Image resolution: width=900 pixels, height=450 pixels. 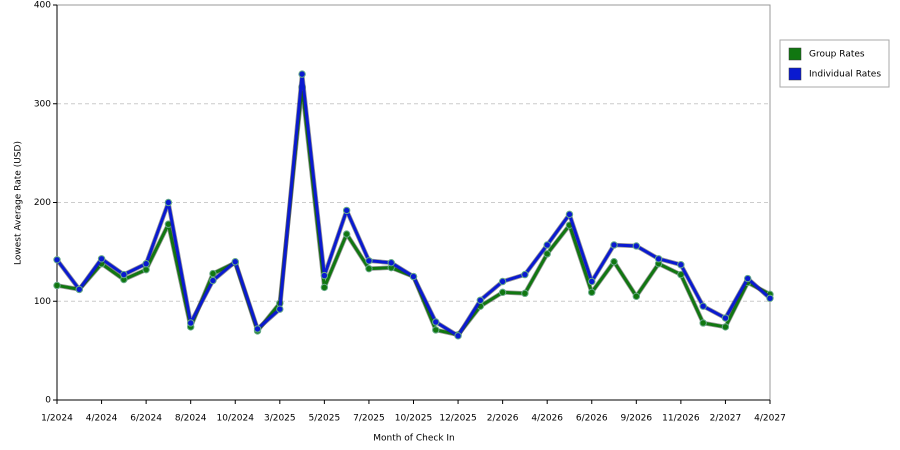 I want to click on x-tick-label: 6/2026, so click(x=592, y=419).